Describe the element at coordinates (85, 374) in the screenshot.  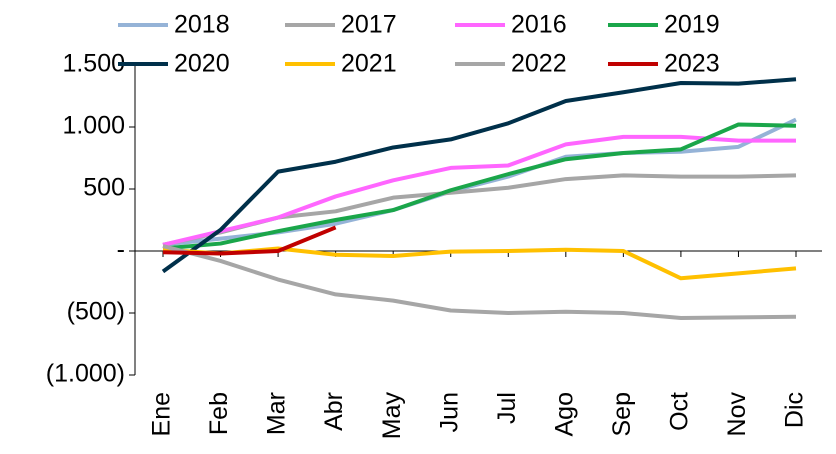
I see `y-tick-label: (1.000)` at that location.